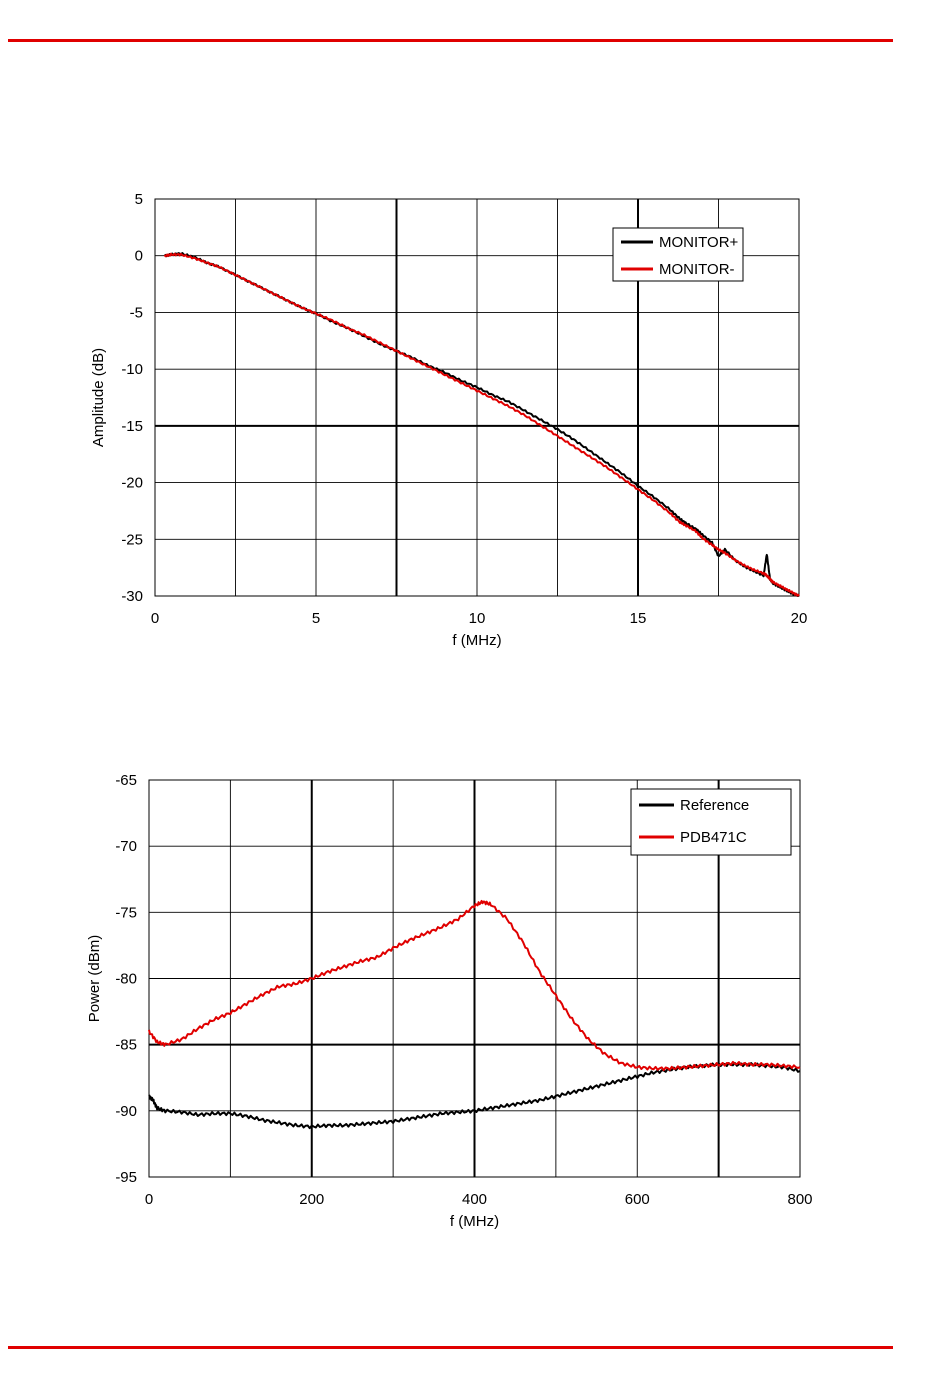 The height and width of the screenshot is (1379, 950). I want to click on y-tick-label: -10, so click(132, 369).